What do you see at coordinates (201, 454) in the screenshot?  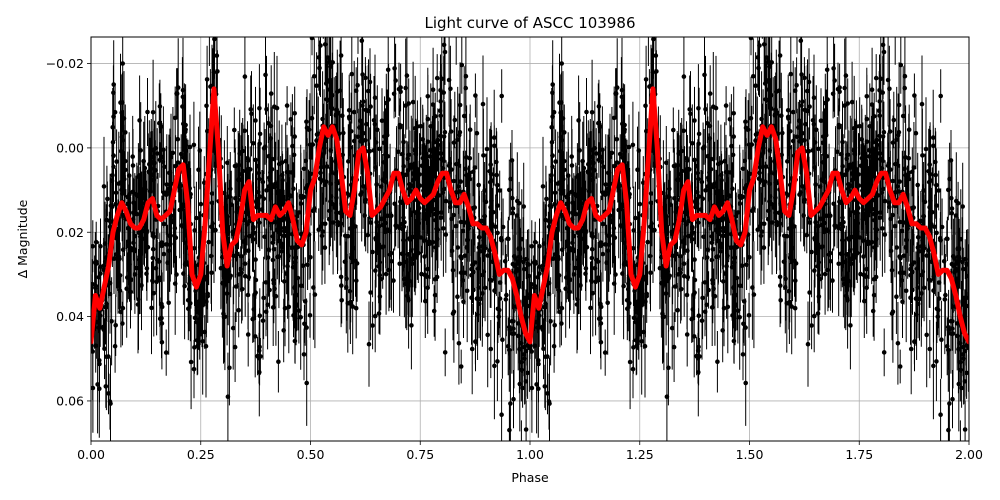 I see `x-tick-label: 0.25` at bounding box center [201, 454].